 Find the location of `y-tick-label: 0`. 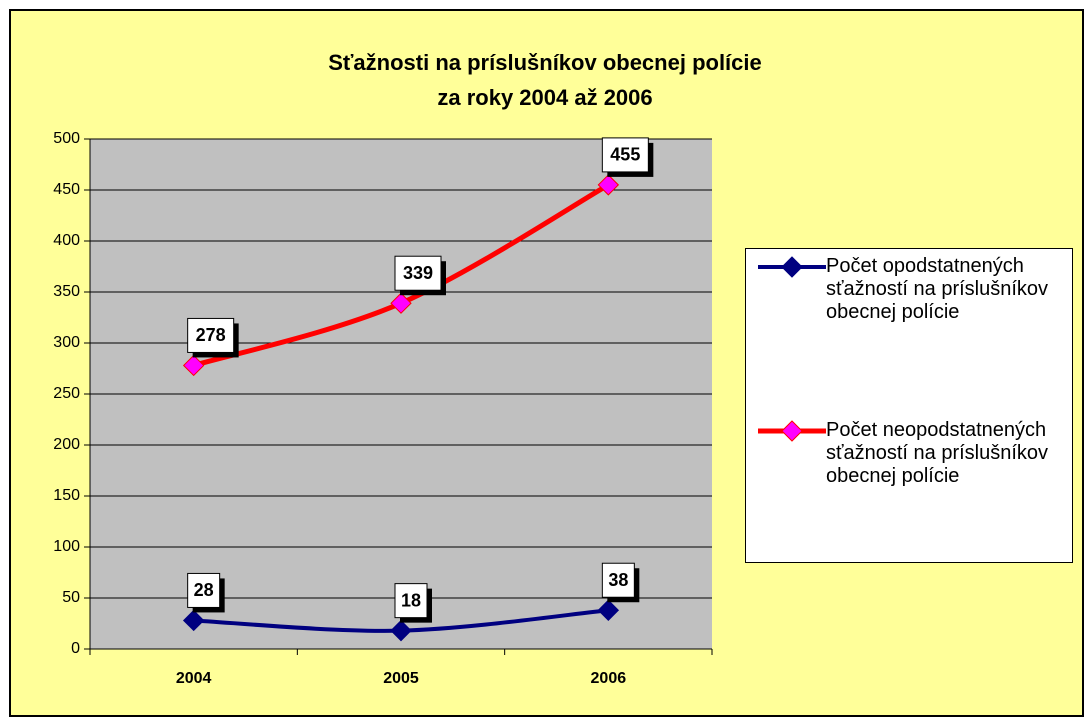

y-tick-label: 0 is located at coordinates (75, 648).